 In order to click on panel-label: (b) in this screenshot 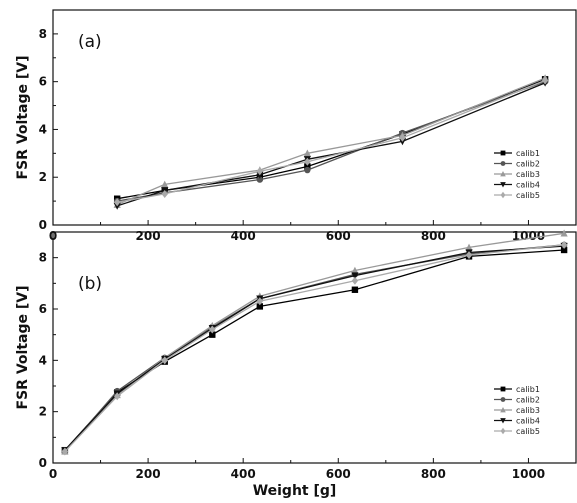, I will do `click(90, 284)`.